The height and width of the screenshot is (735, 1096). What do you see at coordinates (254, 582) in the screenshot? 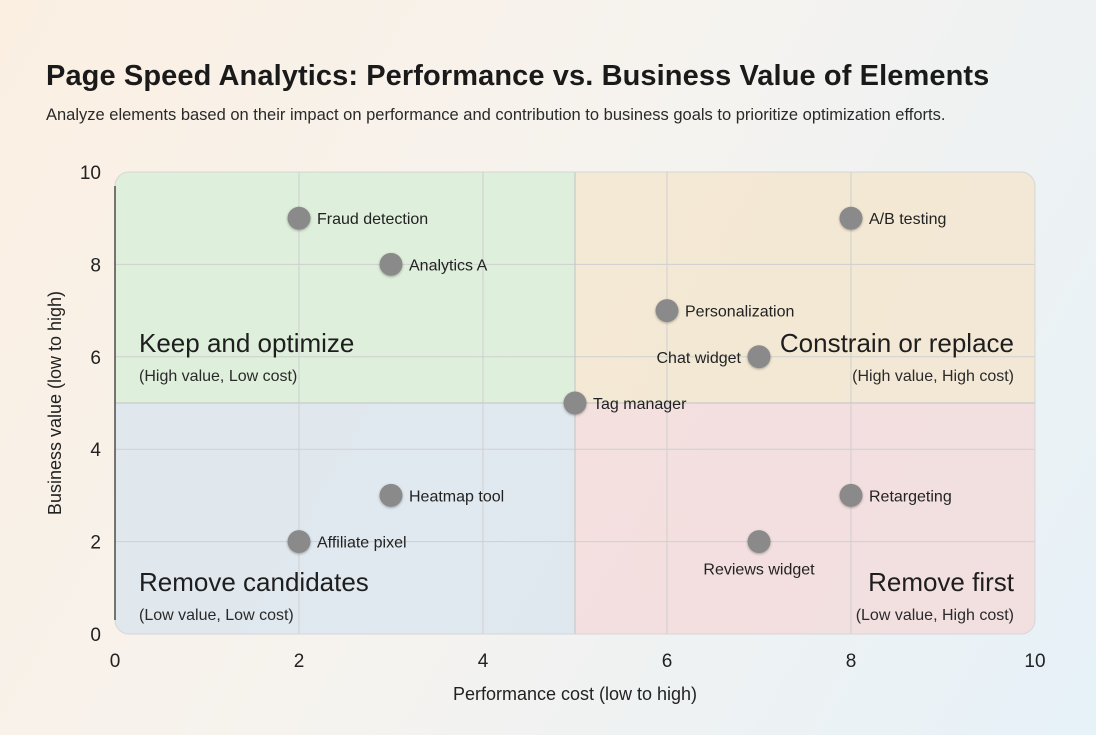
I see `quadrant-title: Remove candidates` at bounding box center [254, 582].